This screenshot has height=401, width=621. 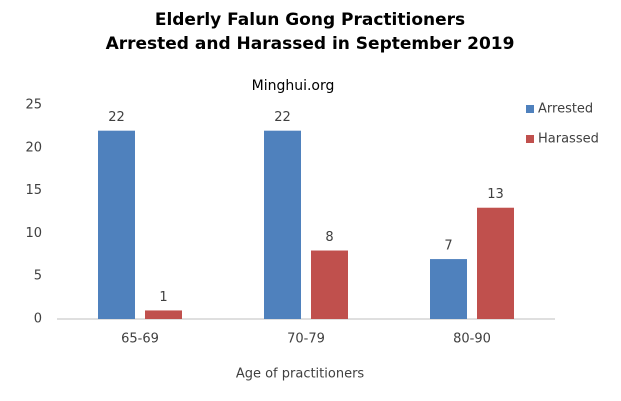 I want to click on chart-title: Arrested and Harassed in September 2019, so click(x=310, y=44).